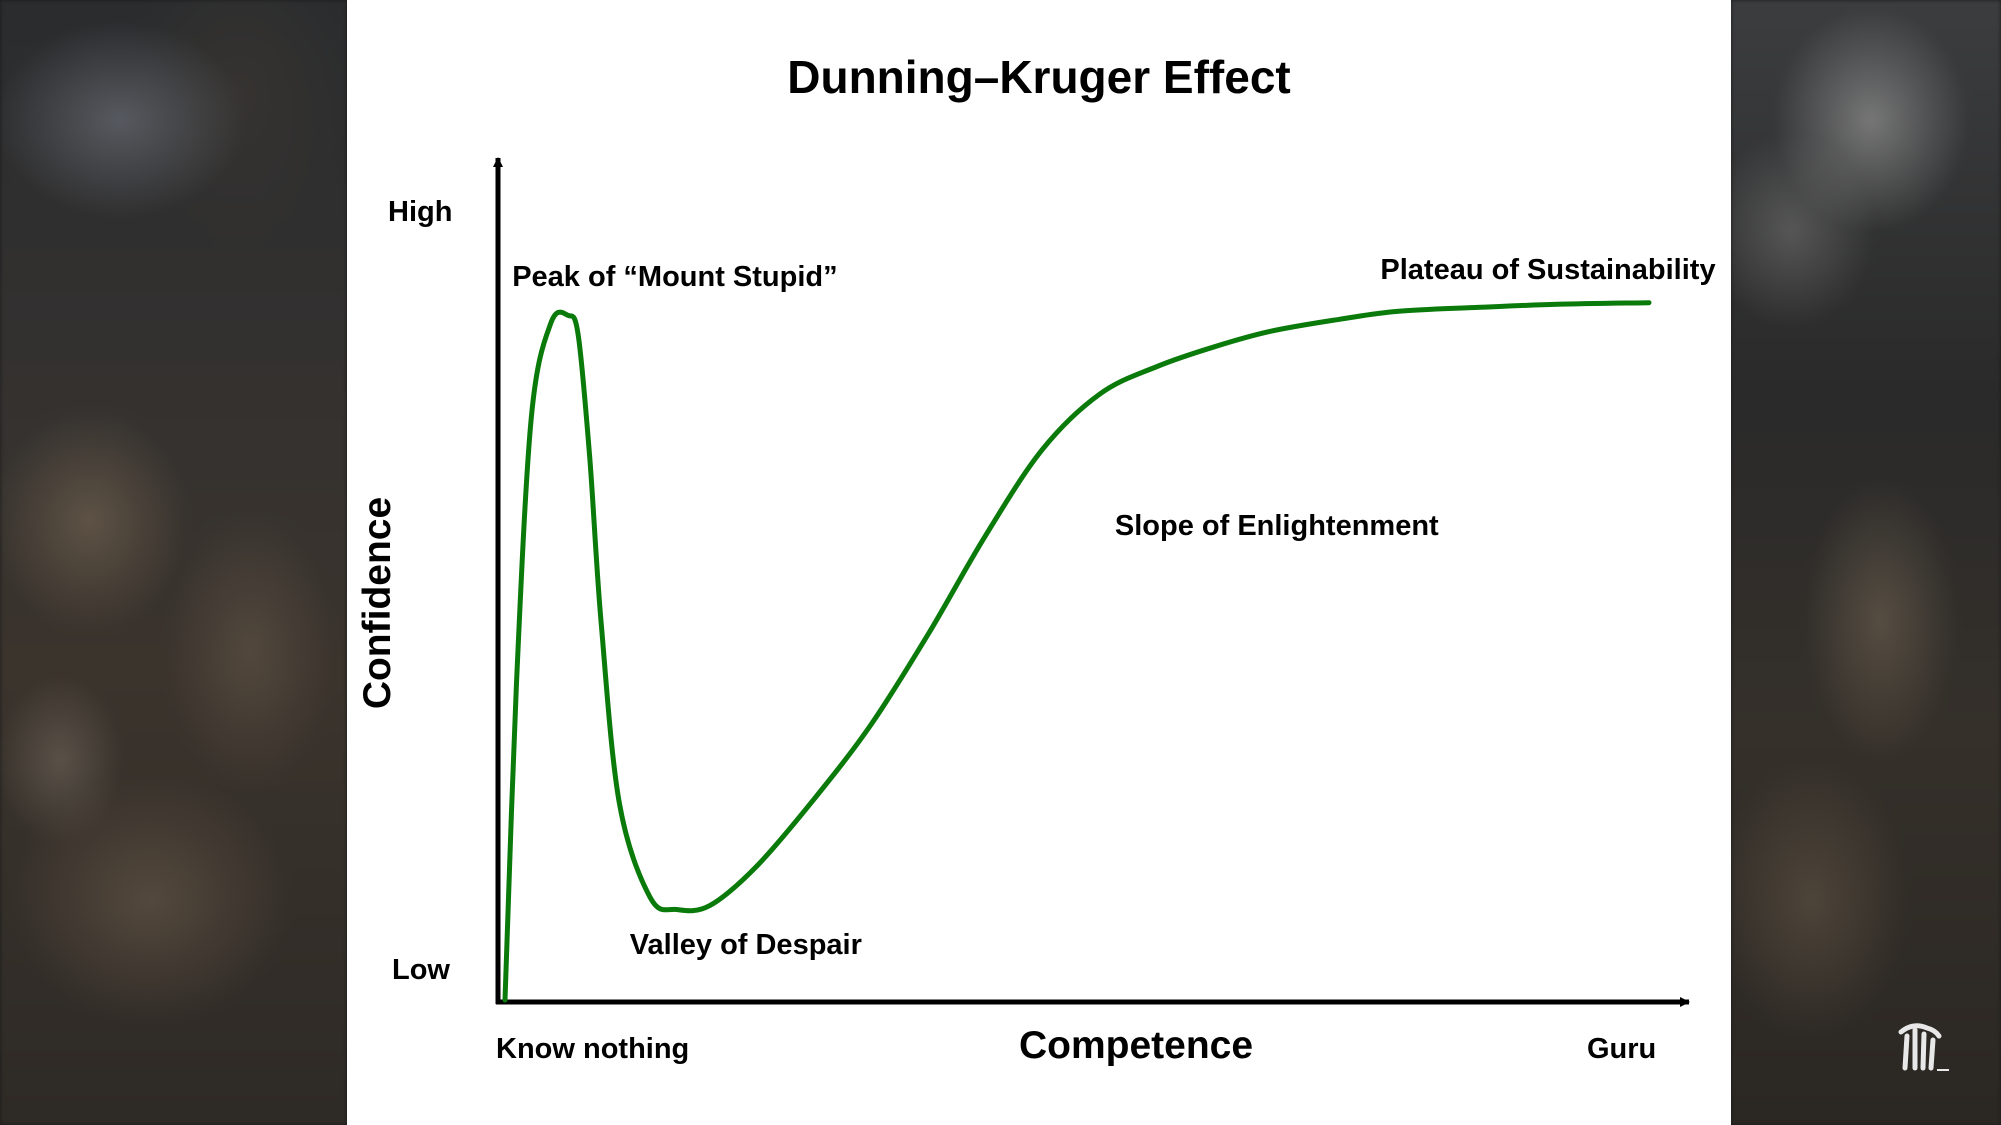 Image resolution: width=2001 pixels, height=1125 pixels. Describe the element at coordinates (1548, 270) in the screenshot. I see `annotation-label: Plateau of Sustainability` at that location.